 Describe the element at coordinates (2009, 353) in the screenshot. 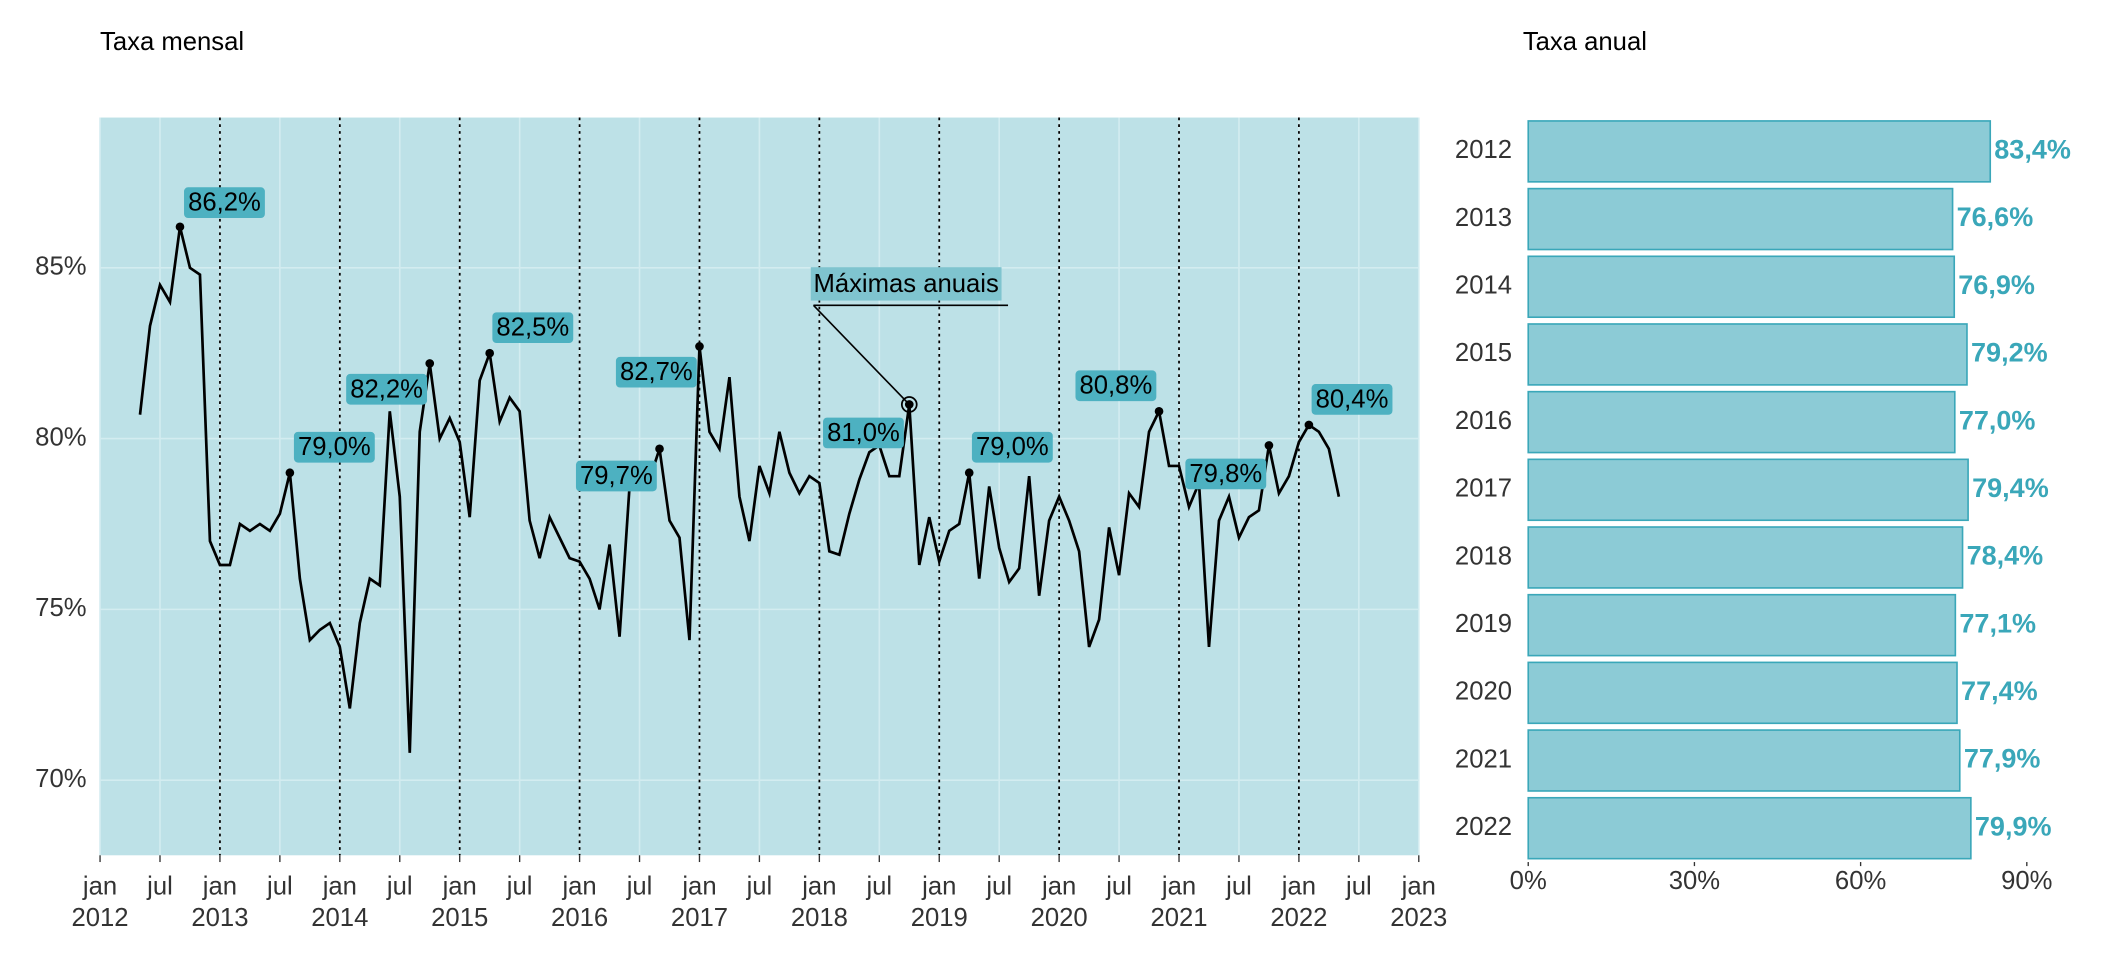

I see `value-label: 79,2%` at that location.